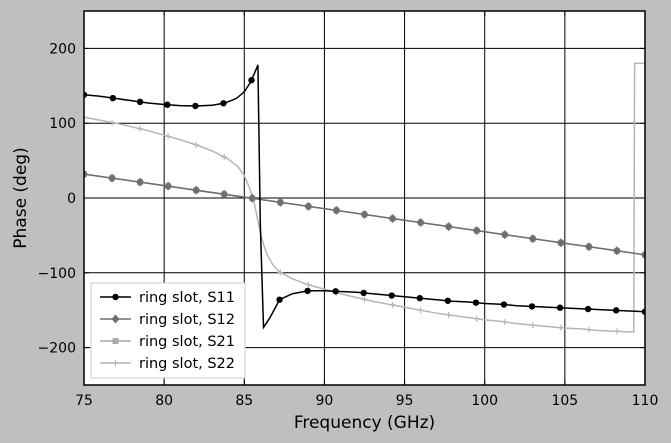  Describe the element at coordinates (405, 401) in the screenshot. I see `x-tick-label: 95` at that location.